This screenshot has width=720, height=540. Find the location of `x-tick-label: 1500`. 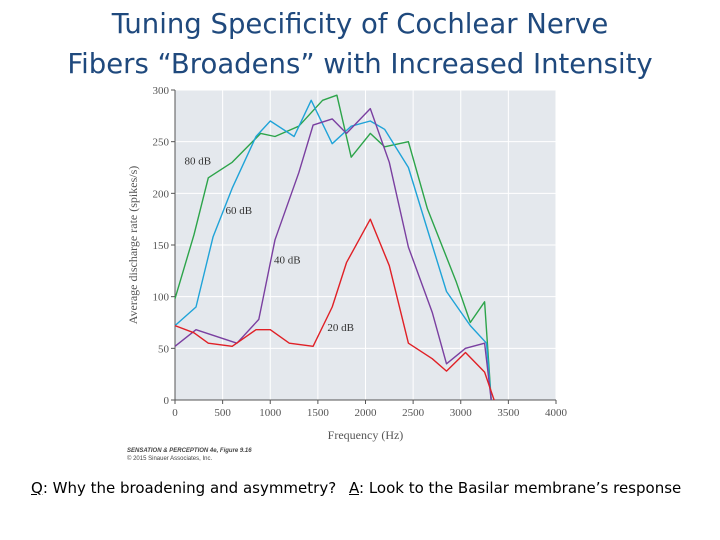

x-tick-label: 1500 is located at coordinates (318, 413).